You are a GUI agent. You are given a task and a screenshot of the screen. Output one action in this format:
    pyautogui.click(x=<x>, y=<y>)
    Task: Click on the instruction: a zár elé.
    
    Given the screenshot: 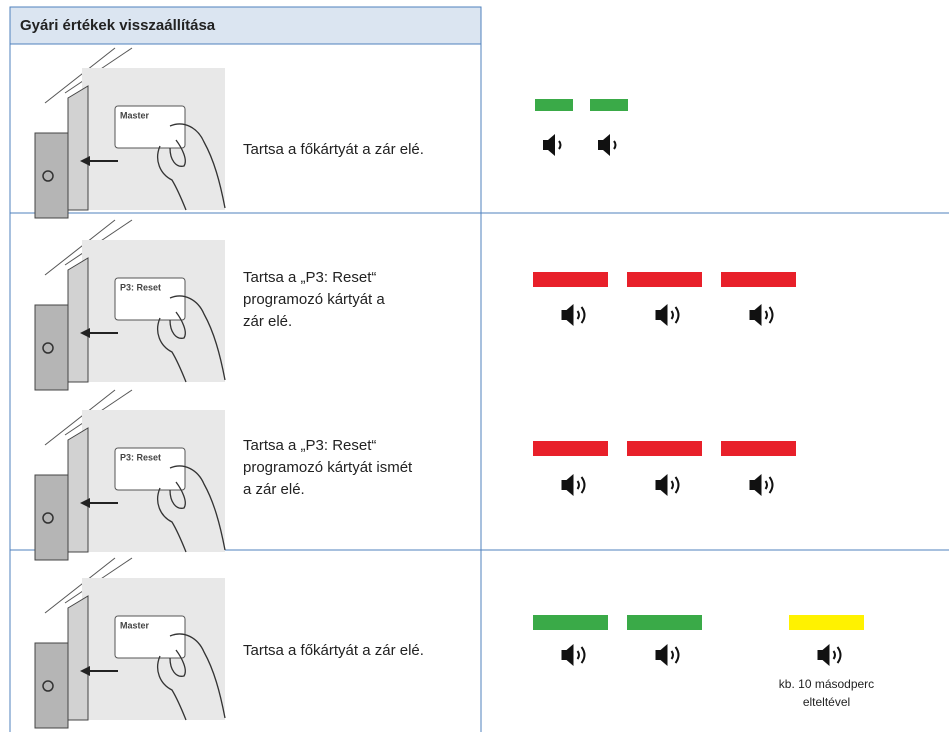 What is the action you would take?
    pyautogui.click(x=274, y=489)
    